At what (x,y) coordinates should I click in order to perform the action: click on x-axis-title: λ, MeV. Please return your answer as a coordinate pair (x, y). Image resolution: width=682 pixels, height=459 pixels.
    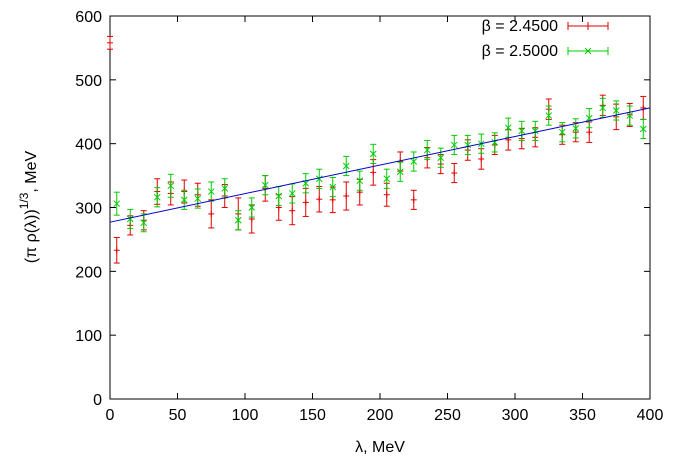
    Looking at the image, I should click on (380, 447).